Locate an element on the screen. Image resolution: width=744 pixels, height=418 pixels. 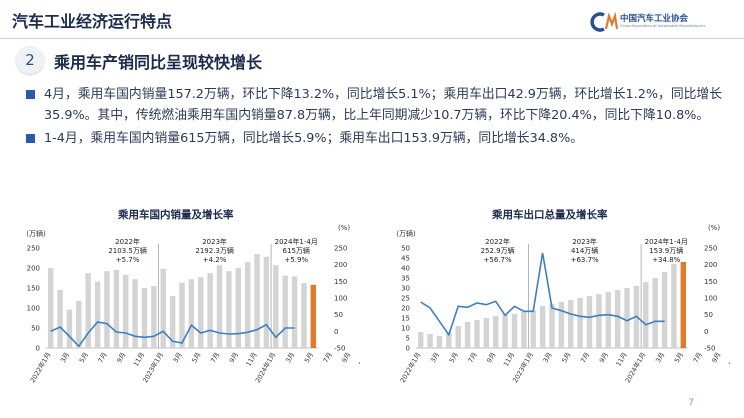
y-tick-label: 15 is located at coordinates (405, 319).